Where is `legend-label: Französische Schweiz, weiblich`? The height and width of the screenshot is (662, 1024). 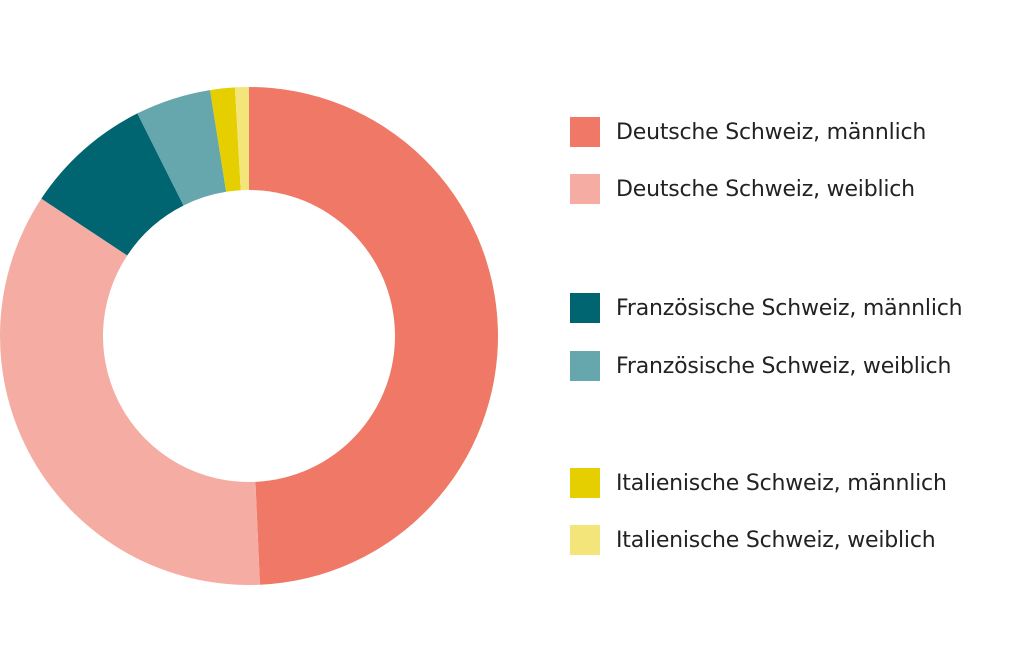 legend-label: Französische Schweiz, weiblich is located at coordinates (784, 366).